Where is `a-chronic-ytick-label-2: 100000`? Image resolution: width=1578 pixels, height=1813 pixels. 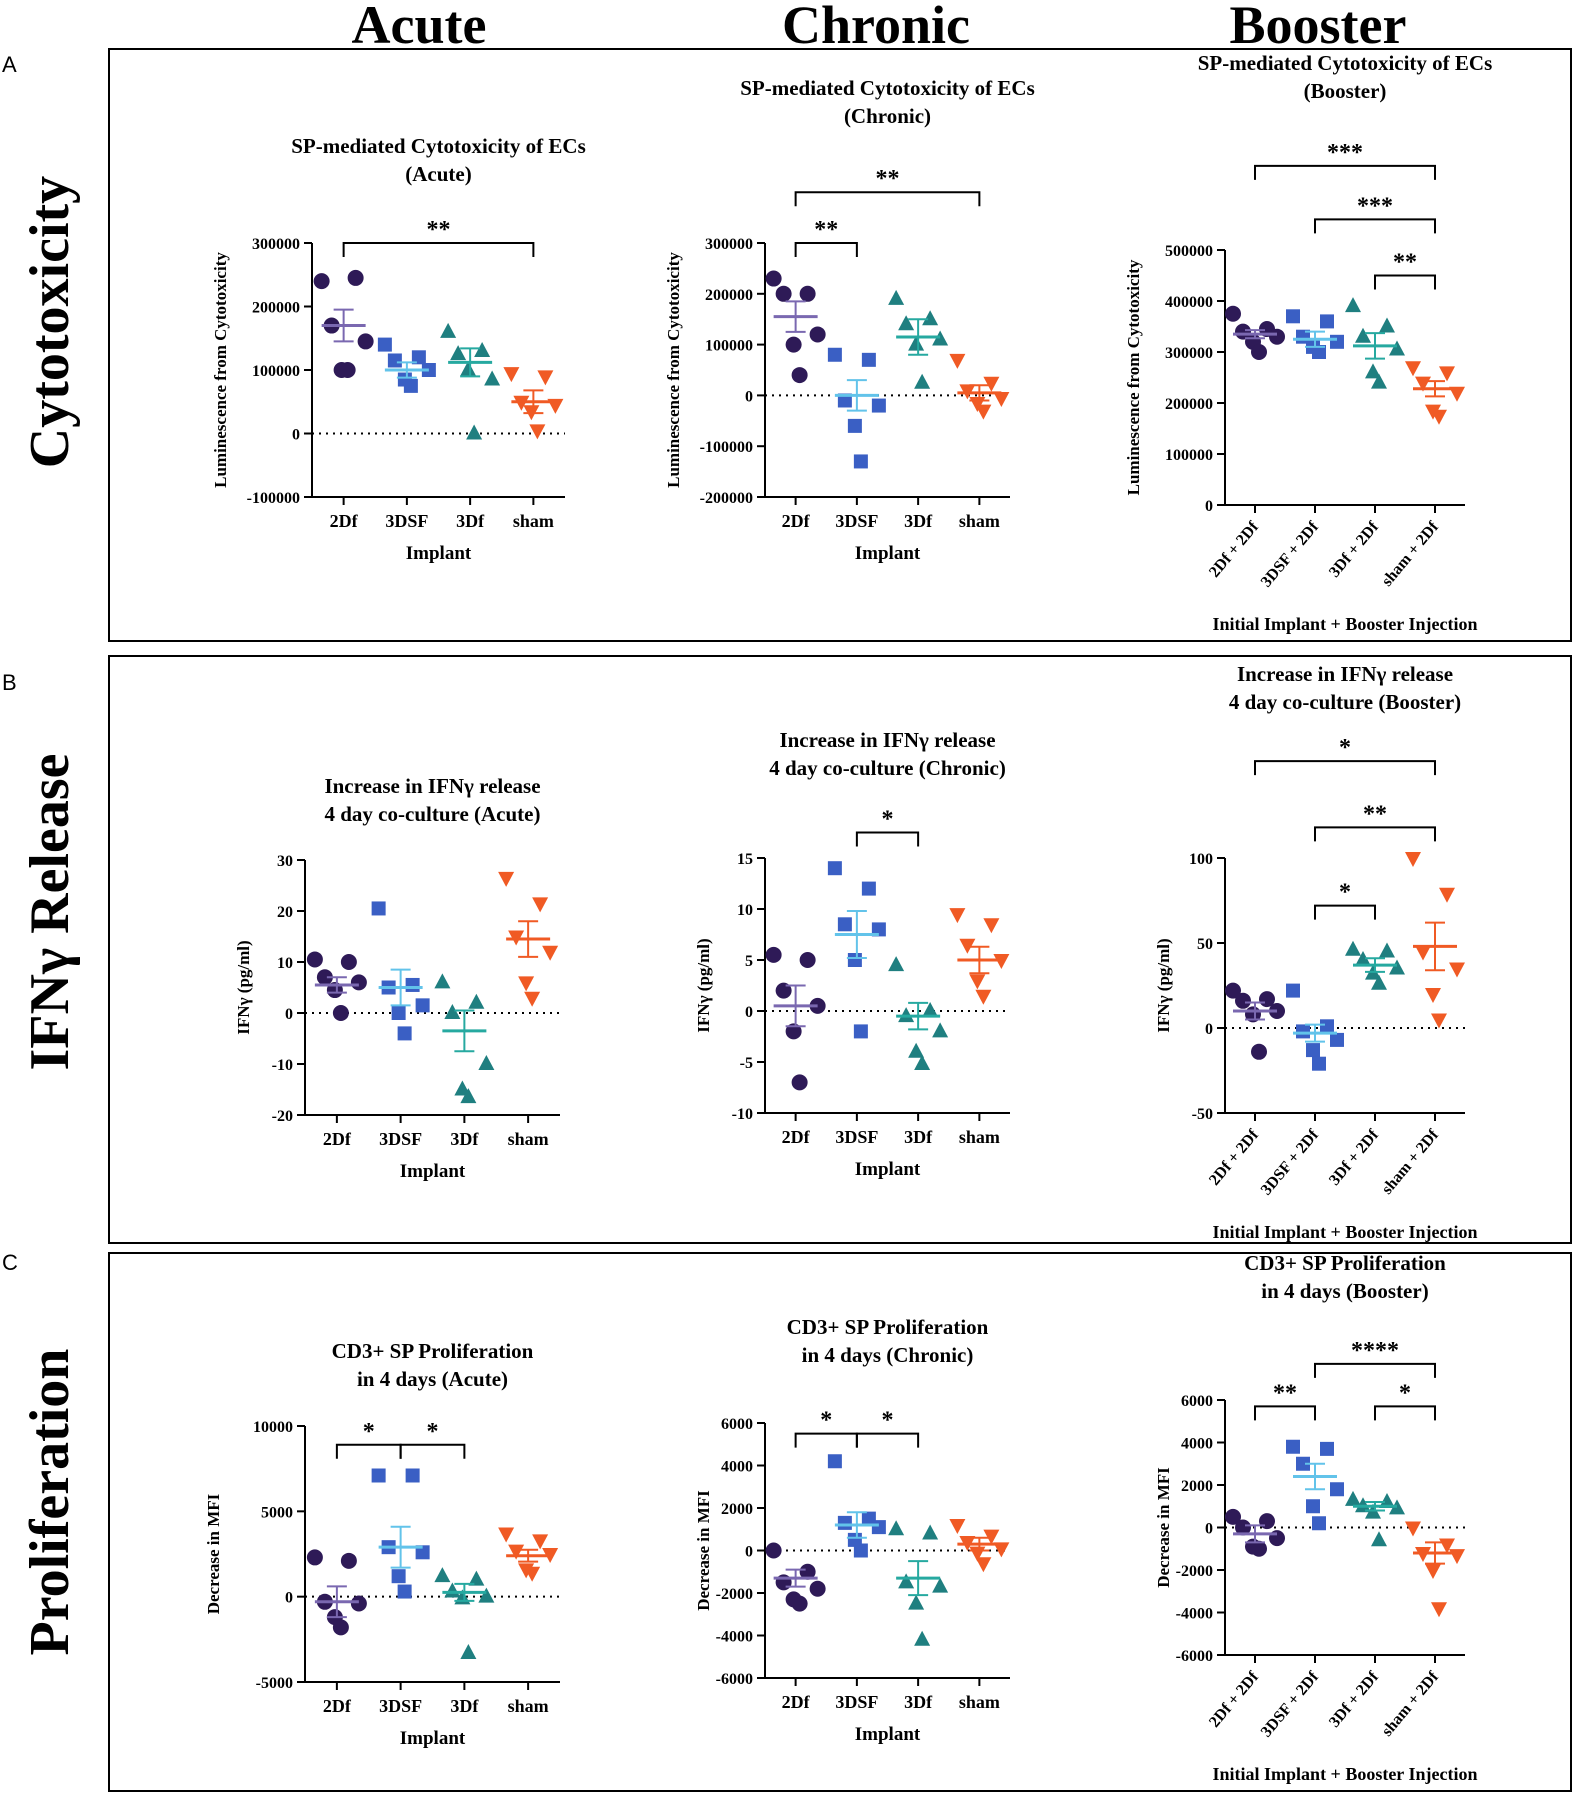
a-chronic-ytick-label-2: 100000 is located at coordinates (729, 346).